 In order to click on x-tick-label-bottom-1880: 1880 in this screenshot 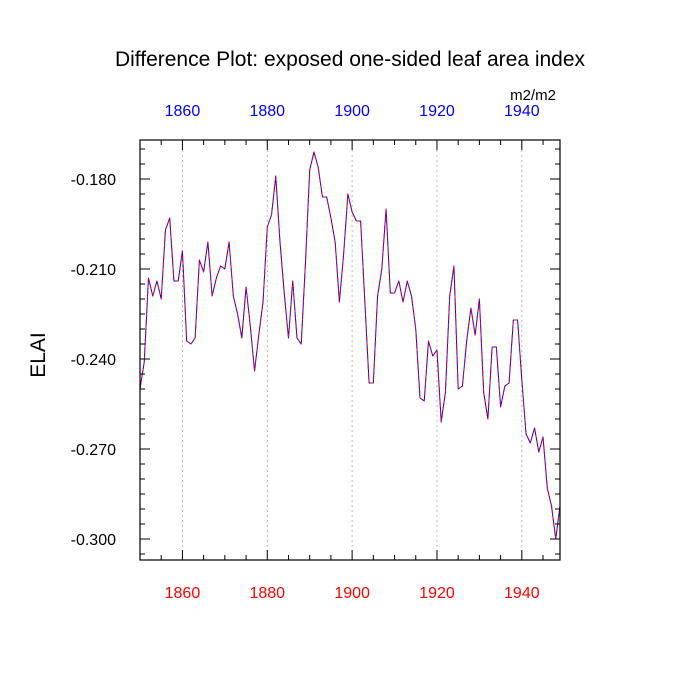, I will do `click(267, 593)`.